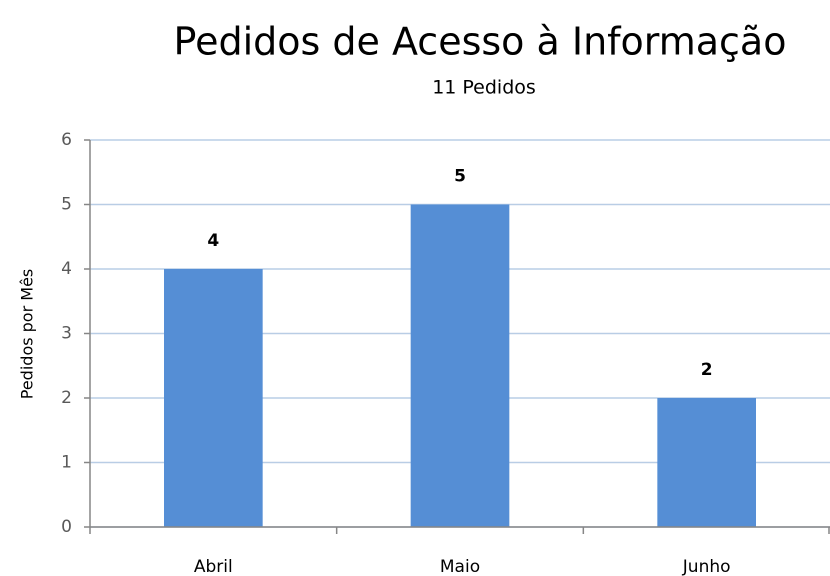 The image size is (830, 576). Describe the element at coordinates (484, 88) in the screenshot. I see `chart-subtitle: 11 Pedidos` at that location.